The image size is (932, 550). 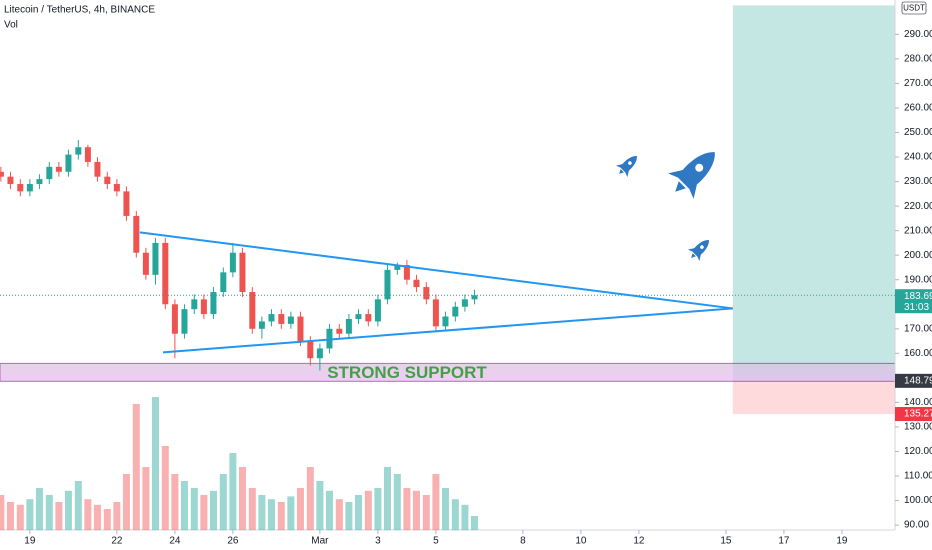 What do you see at coordinates (913, 414) in the screenshot?
I see `stop-price-box` at bounding box center [913, 414].